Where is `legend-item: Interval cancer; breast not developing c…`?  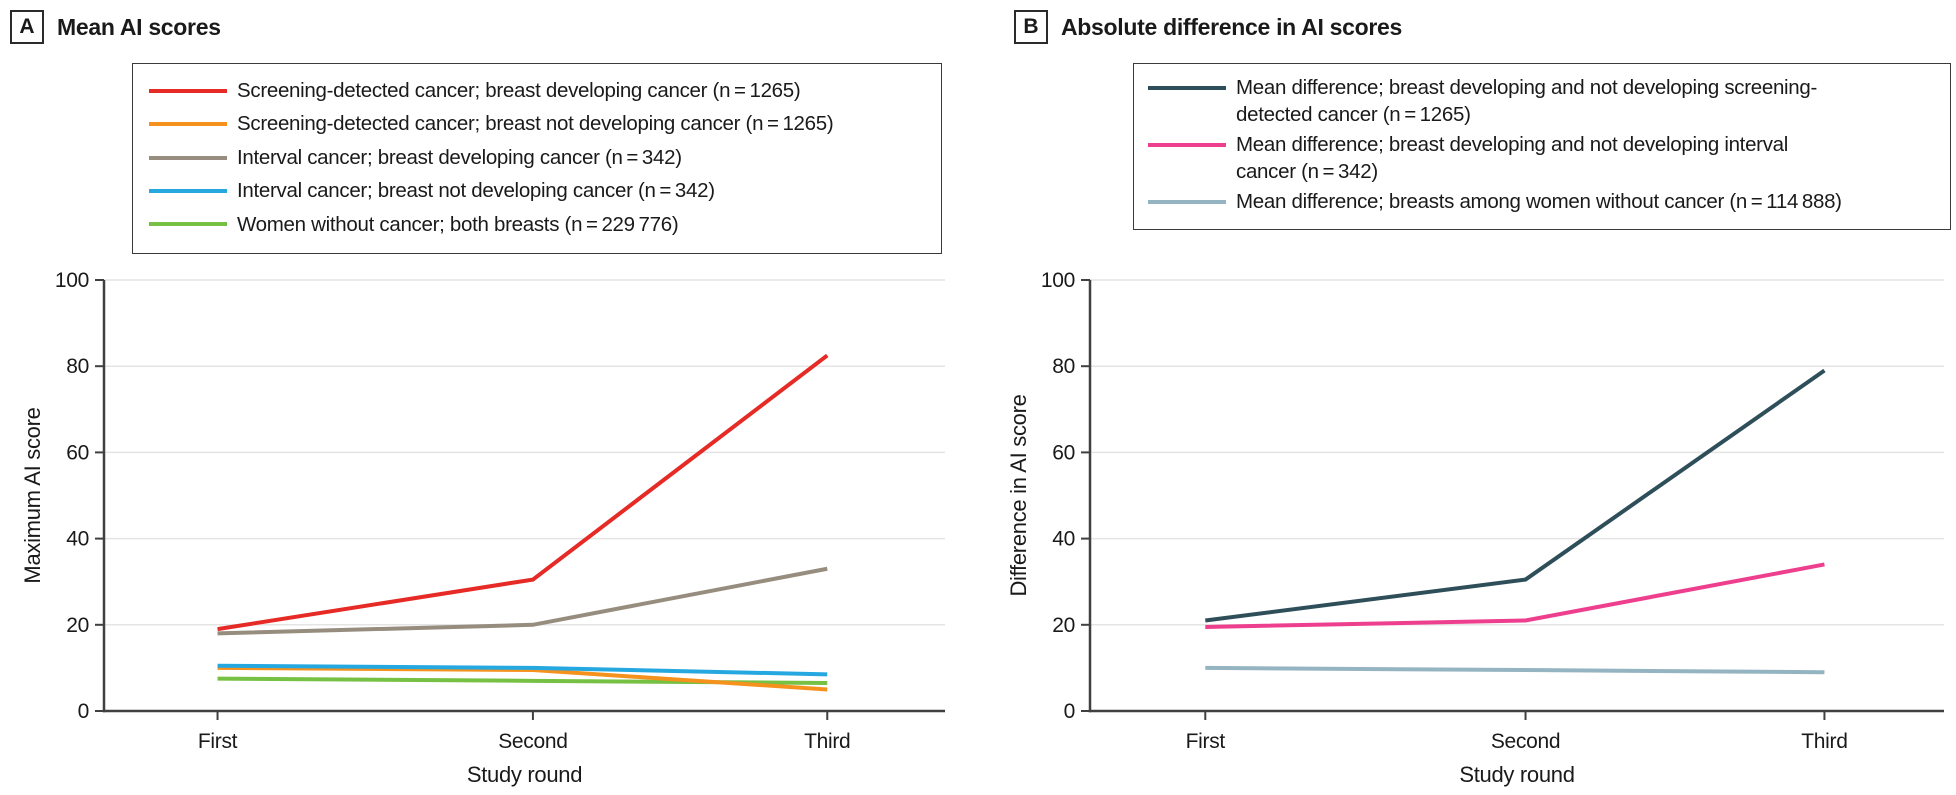
legend-item: Interval cancer; breast not developing c… is located at coordinates (538, 190).